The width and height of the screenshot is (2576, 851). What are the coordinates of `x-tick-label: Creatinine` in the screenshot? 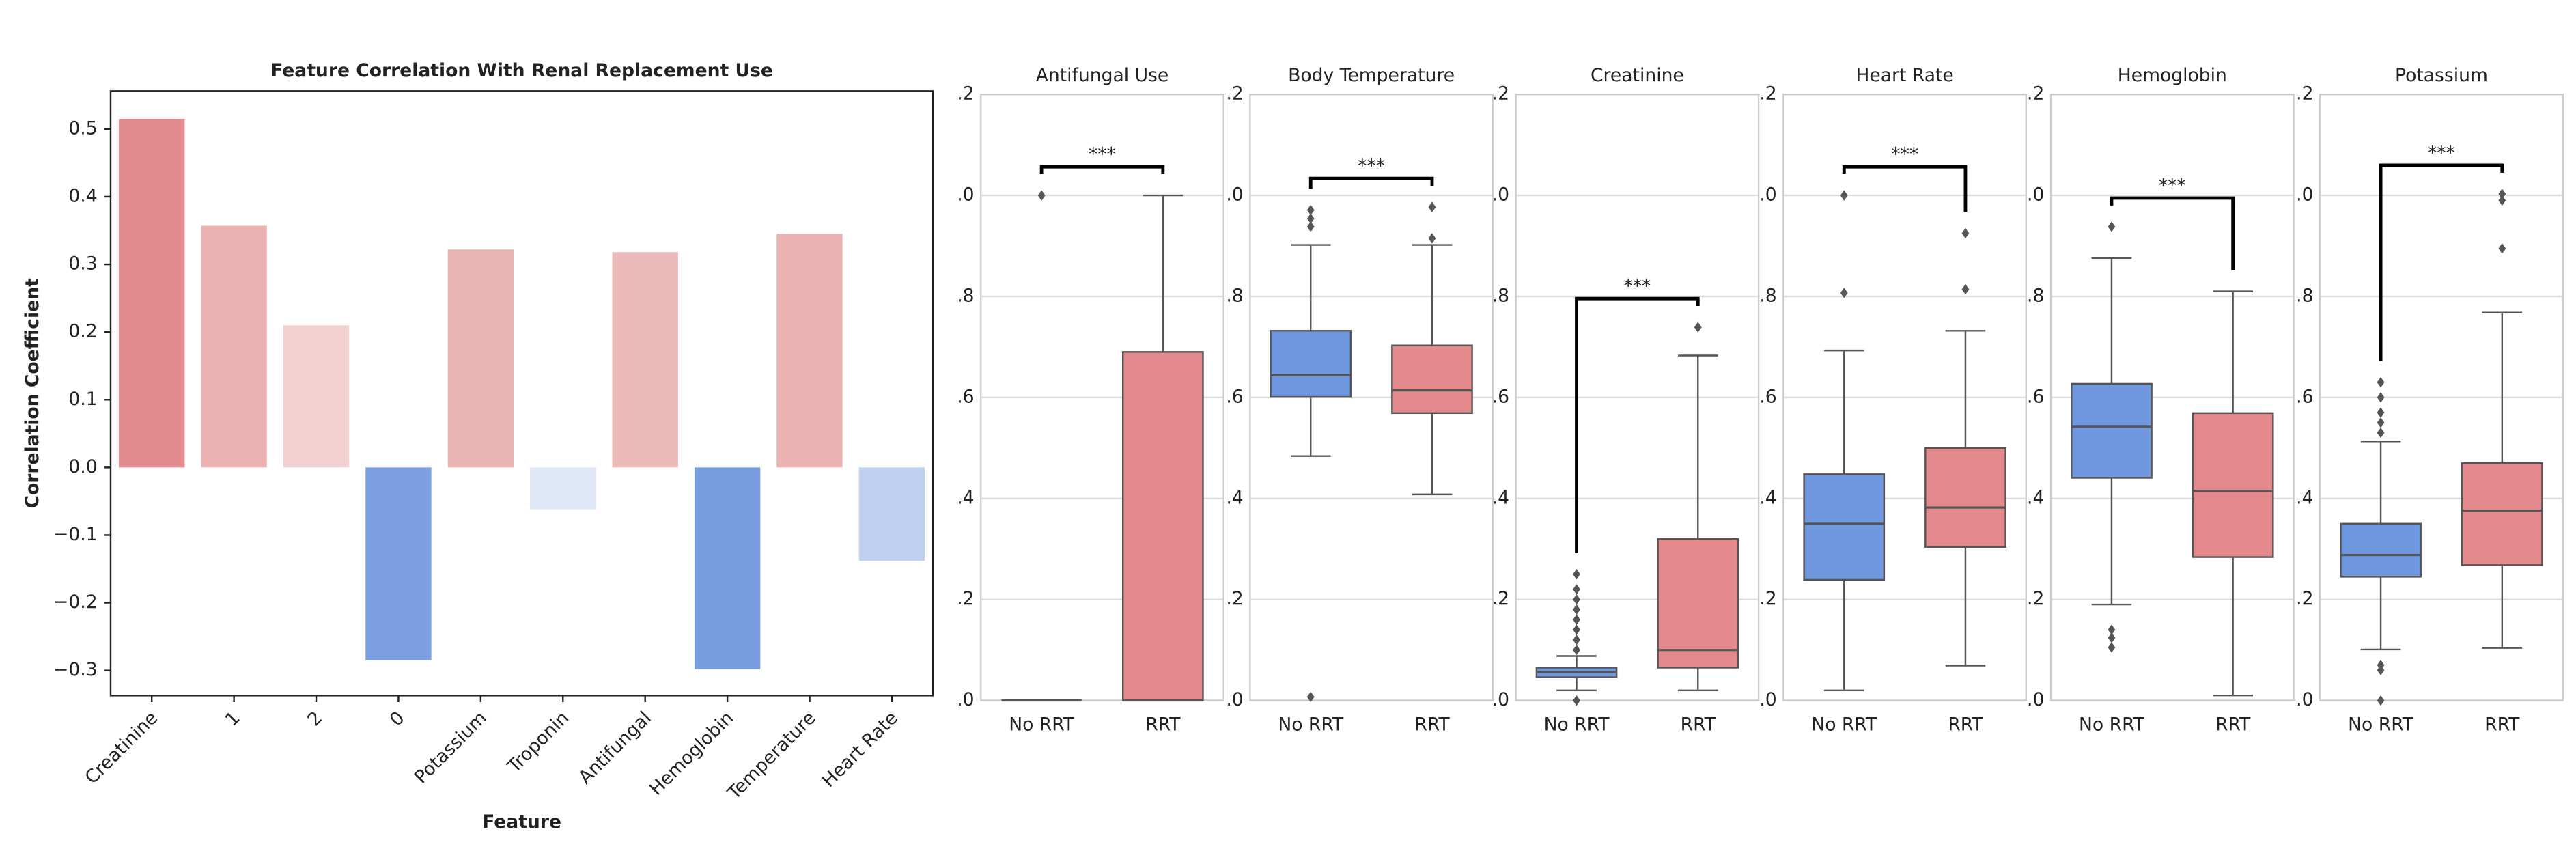 It's located at (122, 748).